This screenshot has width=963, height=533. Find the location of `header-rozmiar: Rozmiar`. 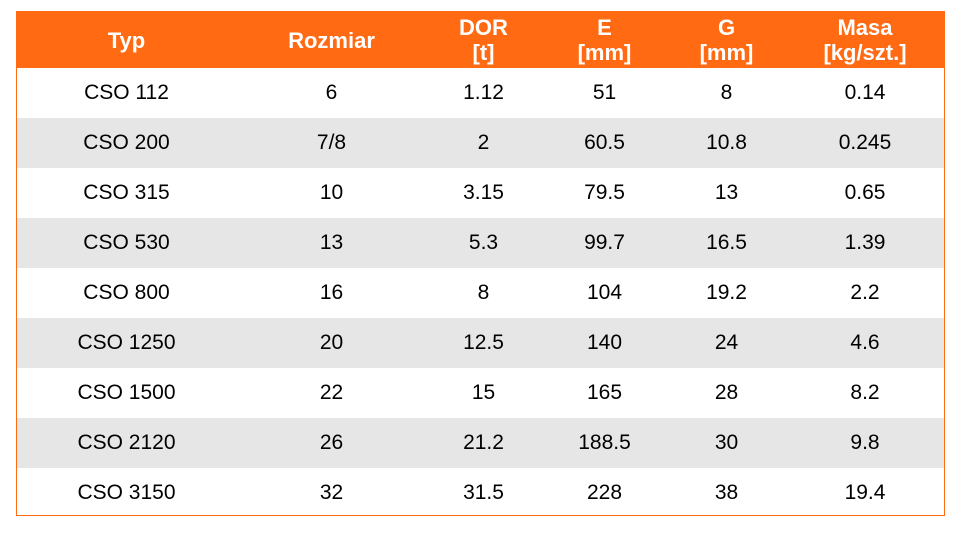

header-rozmiar: Rozmiar is located at coordinates (331, 40).